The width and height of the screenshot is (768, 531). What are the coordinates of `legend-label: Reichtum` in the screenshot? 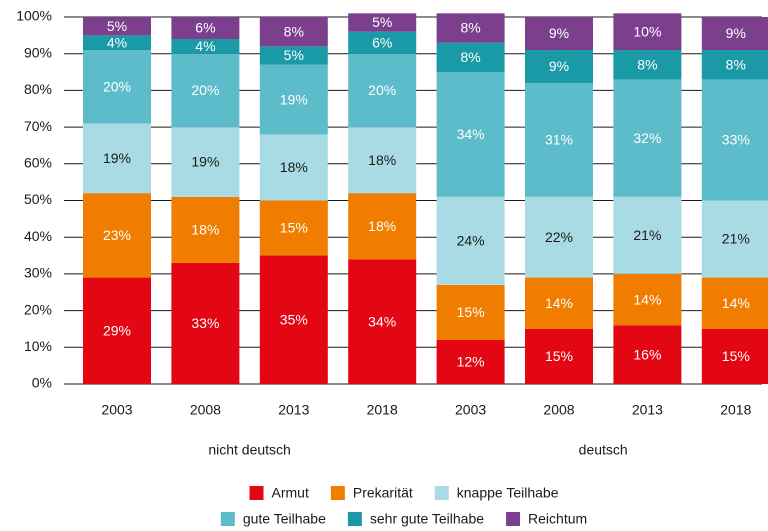 It's located at (557, 519).